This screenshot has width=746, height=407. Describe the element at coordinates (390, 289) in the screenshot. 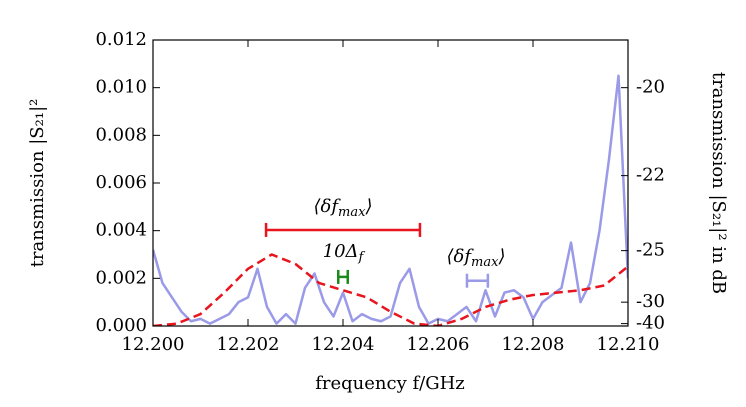

I see `line-series` at that location.